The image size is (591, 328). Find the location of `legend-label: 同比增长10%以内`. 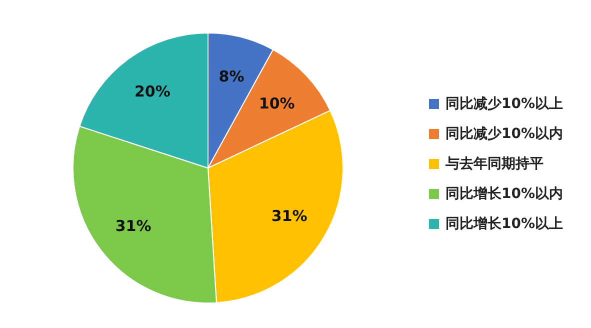

legend-label: 同比增长10%以内 is located at coordinates (504, 194).